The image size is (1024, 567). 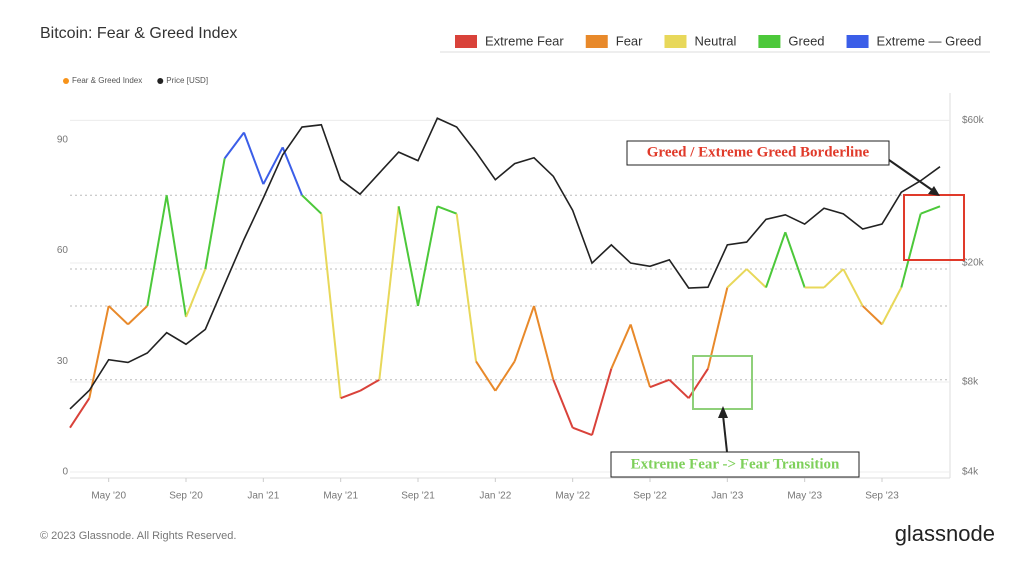 I want to click on legend-label: Greed, so click(x=806, y=40).